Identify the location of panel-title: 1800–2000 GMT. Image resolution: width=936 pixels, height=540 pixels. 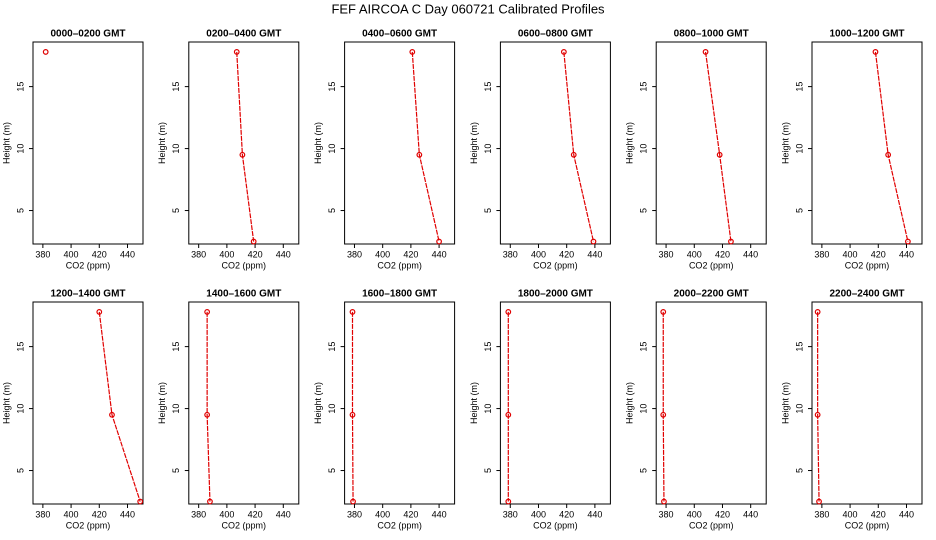
(555, 294).